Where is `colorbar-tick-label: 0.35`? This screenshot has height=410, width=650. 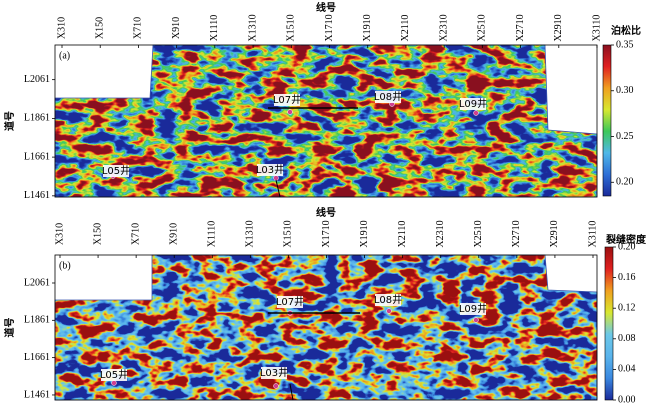 colorbar-tick-label: 0.35 is located at coordinates (625, 44).